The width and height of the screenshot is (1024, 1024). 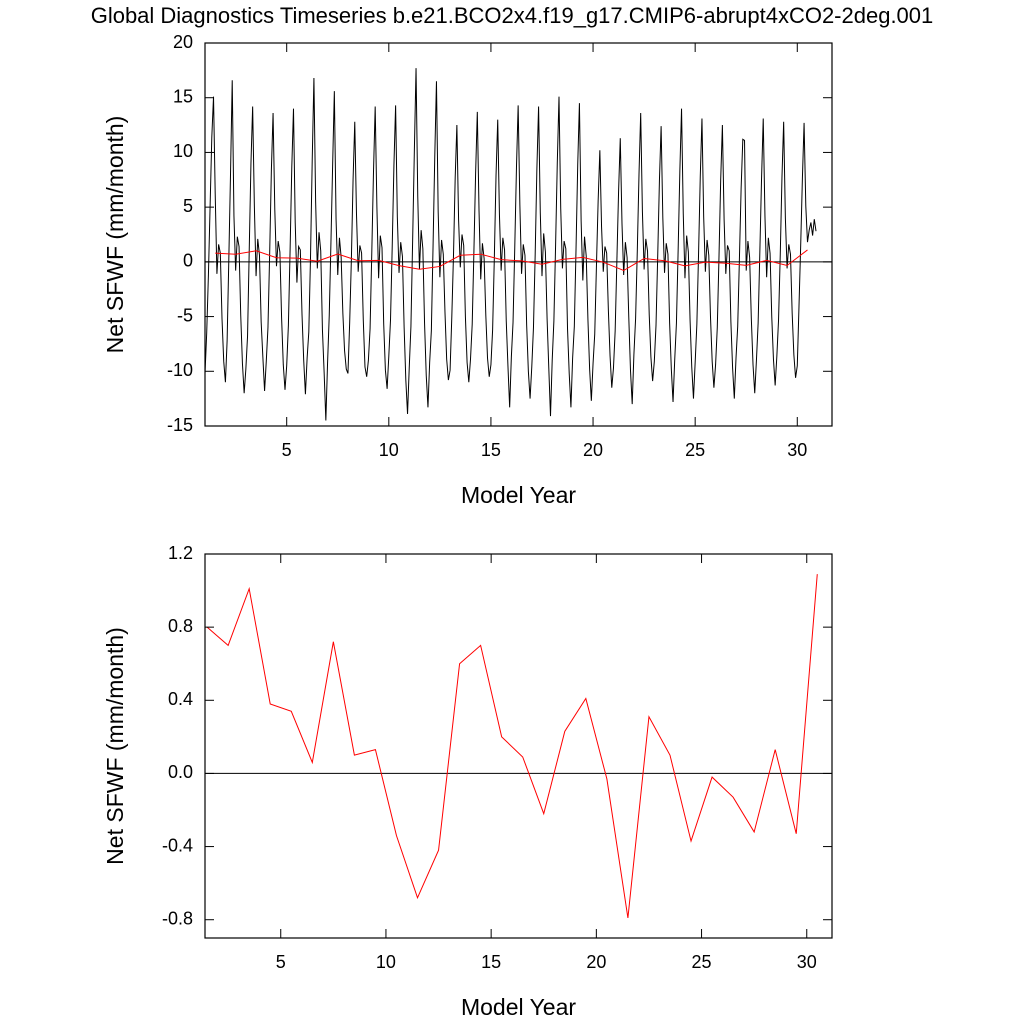 I want to click on y-tick-label: 0.4, so click(x=180, y=699).